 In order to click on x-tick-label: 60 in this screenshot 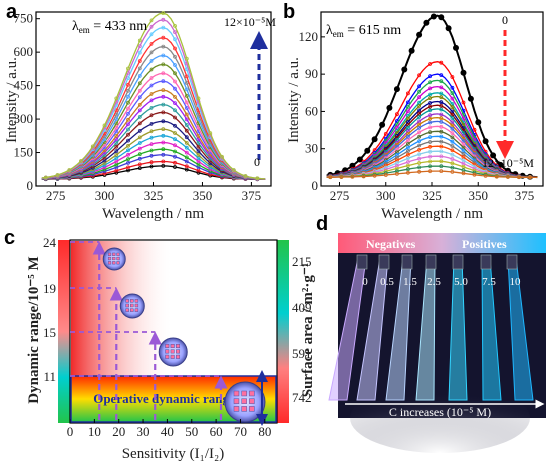, I will do `click(216, 431)`.